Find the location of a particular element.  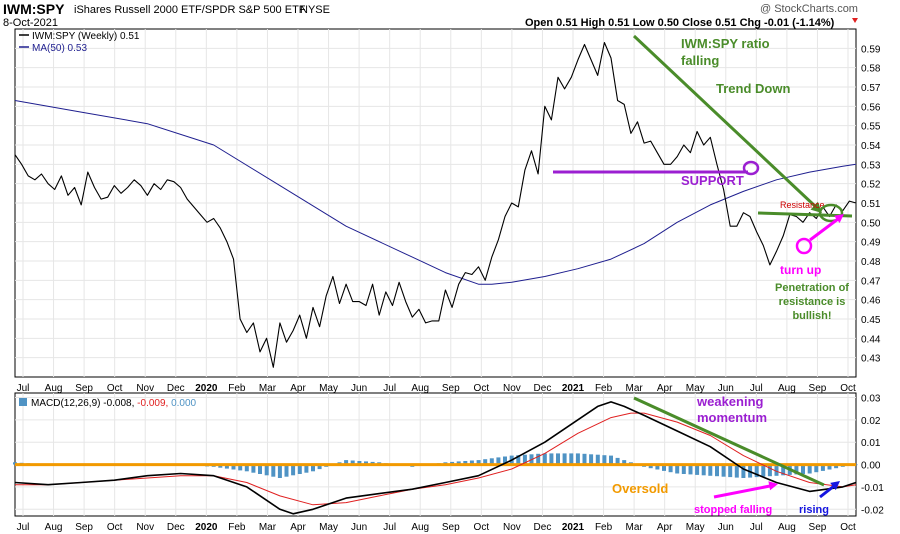

macd-x-tick-label: Mar is located at coordinates (268, 527).